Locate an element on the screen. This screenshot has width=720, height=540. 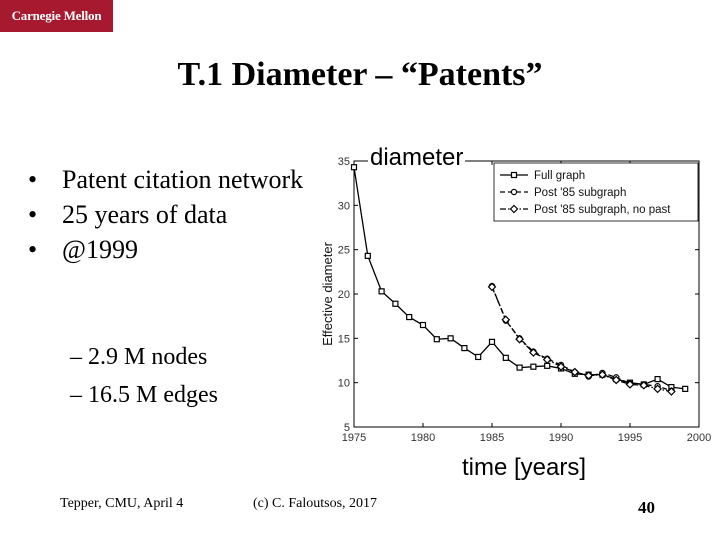
time-annotation: time [years] is located at coordinates (524, 467).